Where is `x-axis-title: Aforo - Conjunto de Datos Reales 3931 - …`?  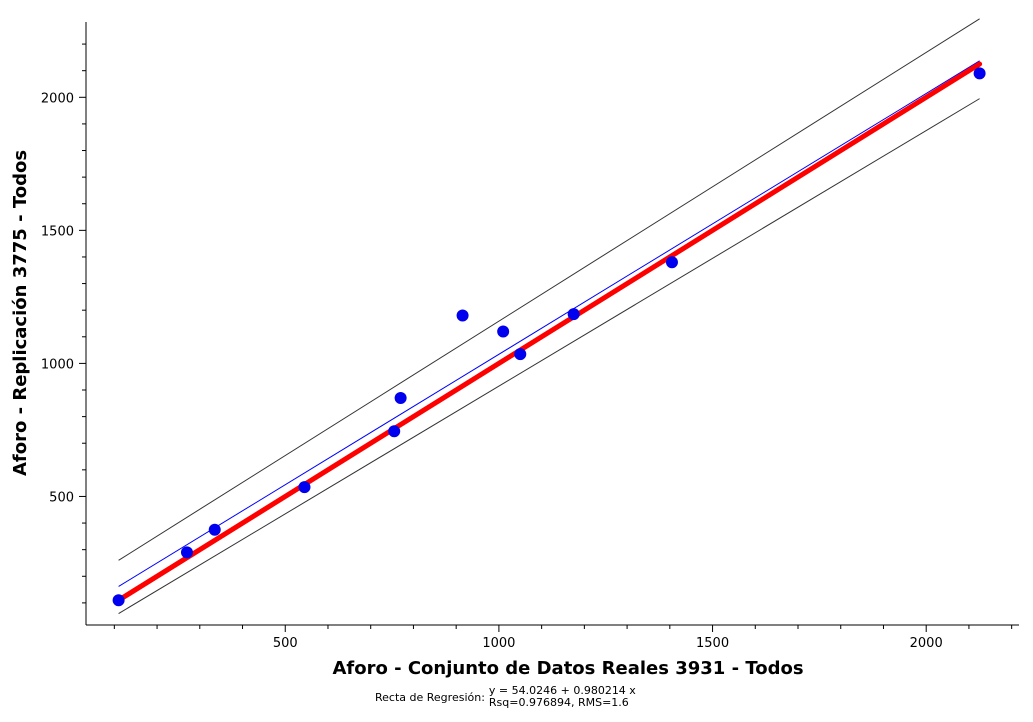 x-axis-title: Aforo - Conjunto de Datos Reales 3931 - … is located at coordinates (567, 668).